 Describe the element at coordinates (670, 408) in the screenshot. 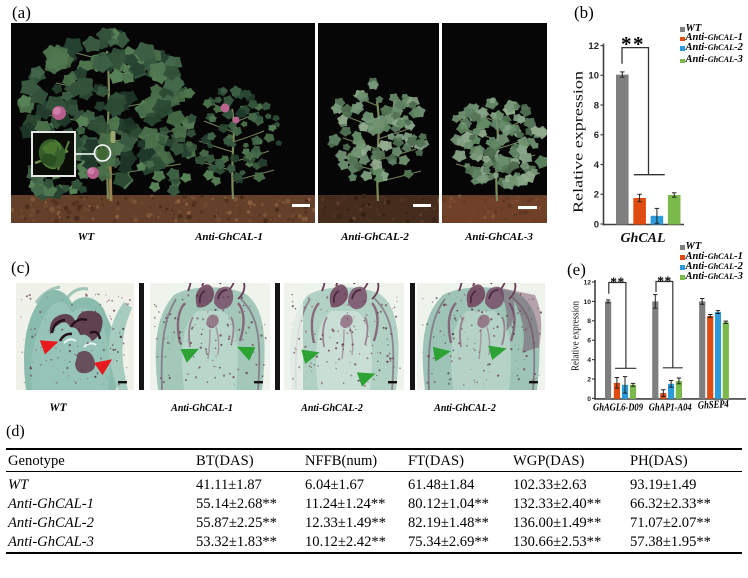

I see `svg-text: GhAP1-A04` at that location.